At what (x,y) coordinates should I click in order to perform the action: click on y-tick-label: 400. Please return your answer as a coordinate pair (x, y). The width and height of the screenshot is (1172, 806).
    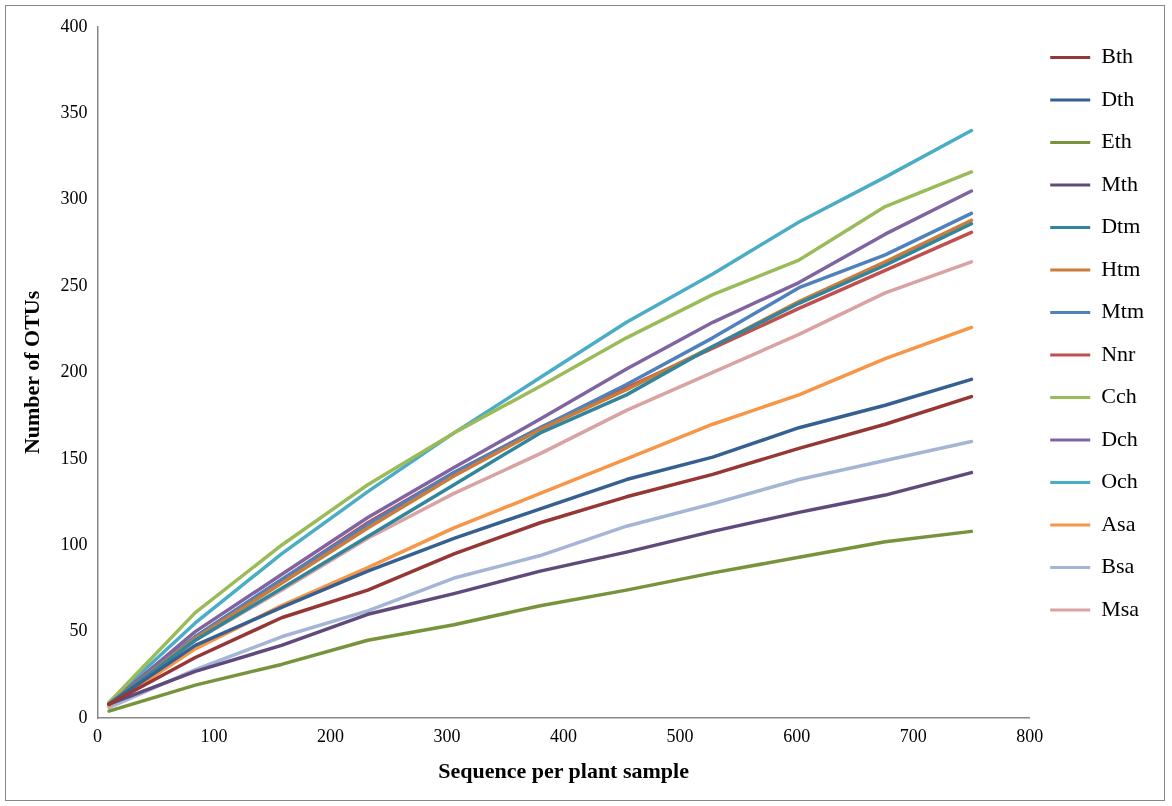
    Looking at the image, I should click on (74, 25).